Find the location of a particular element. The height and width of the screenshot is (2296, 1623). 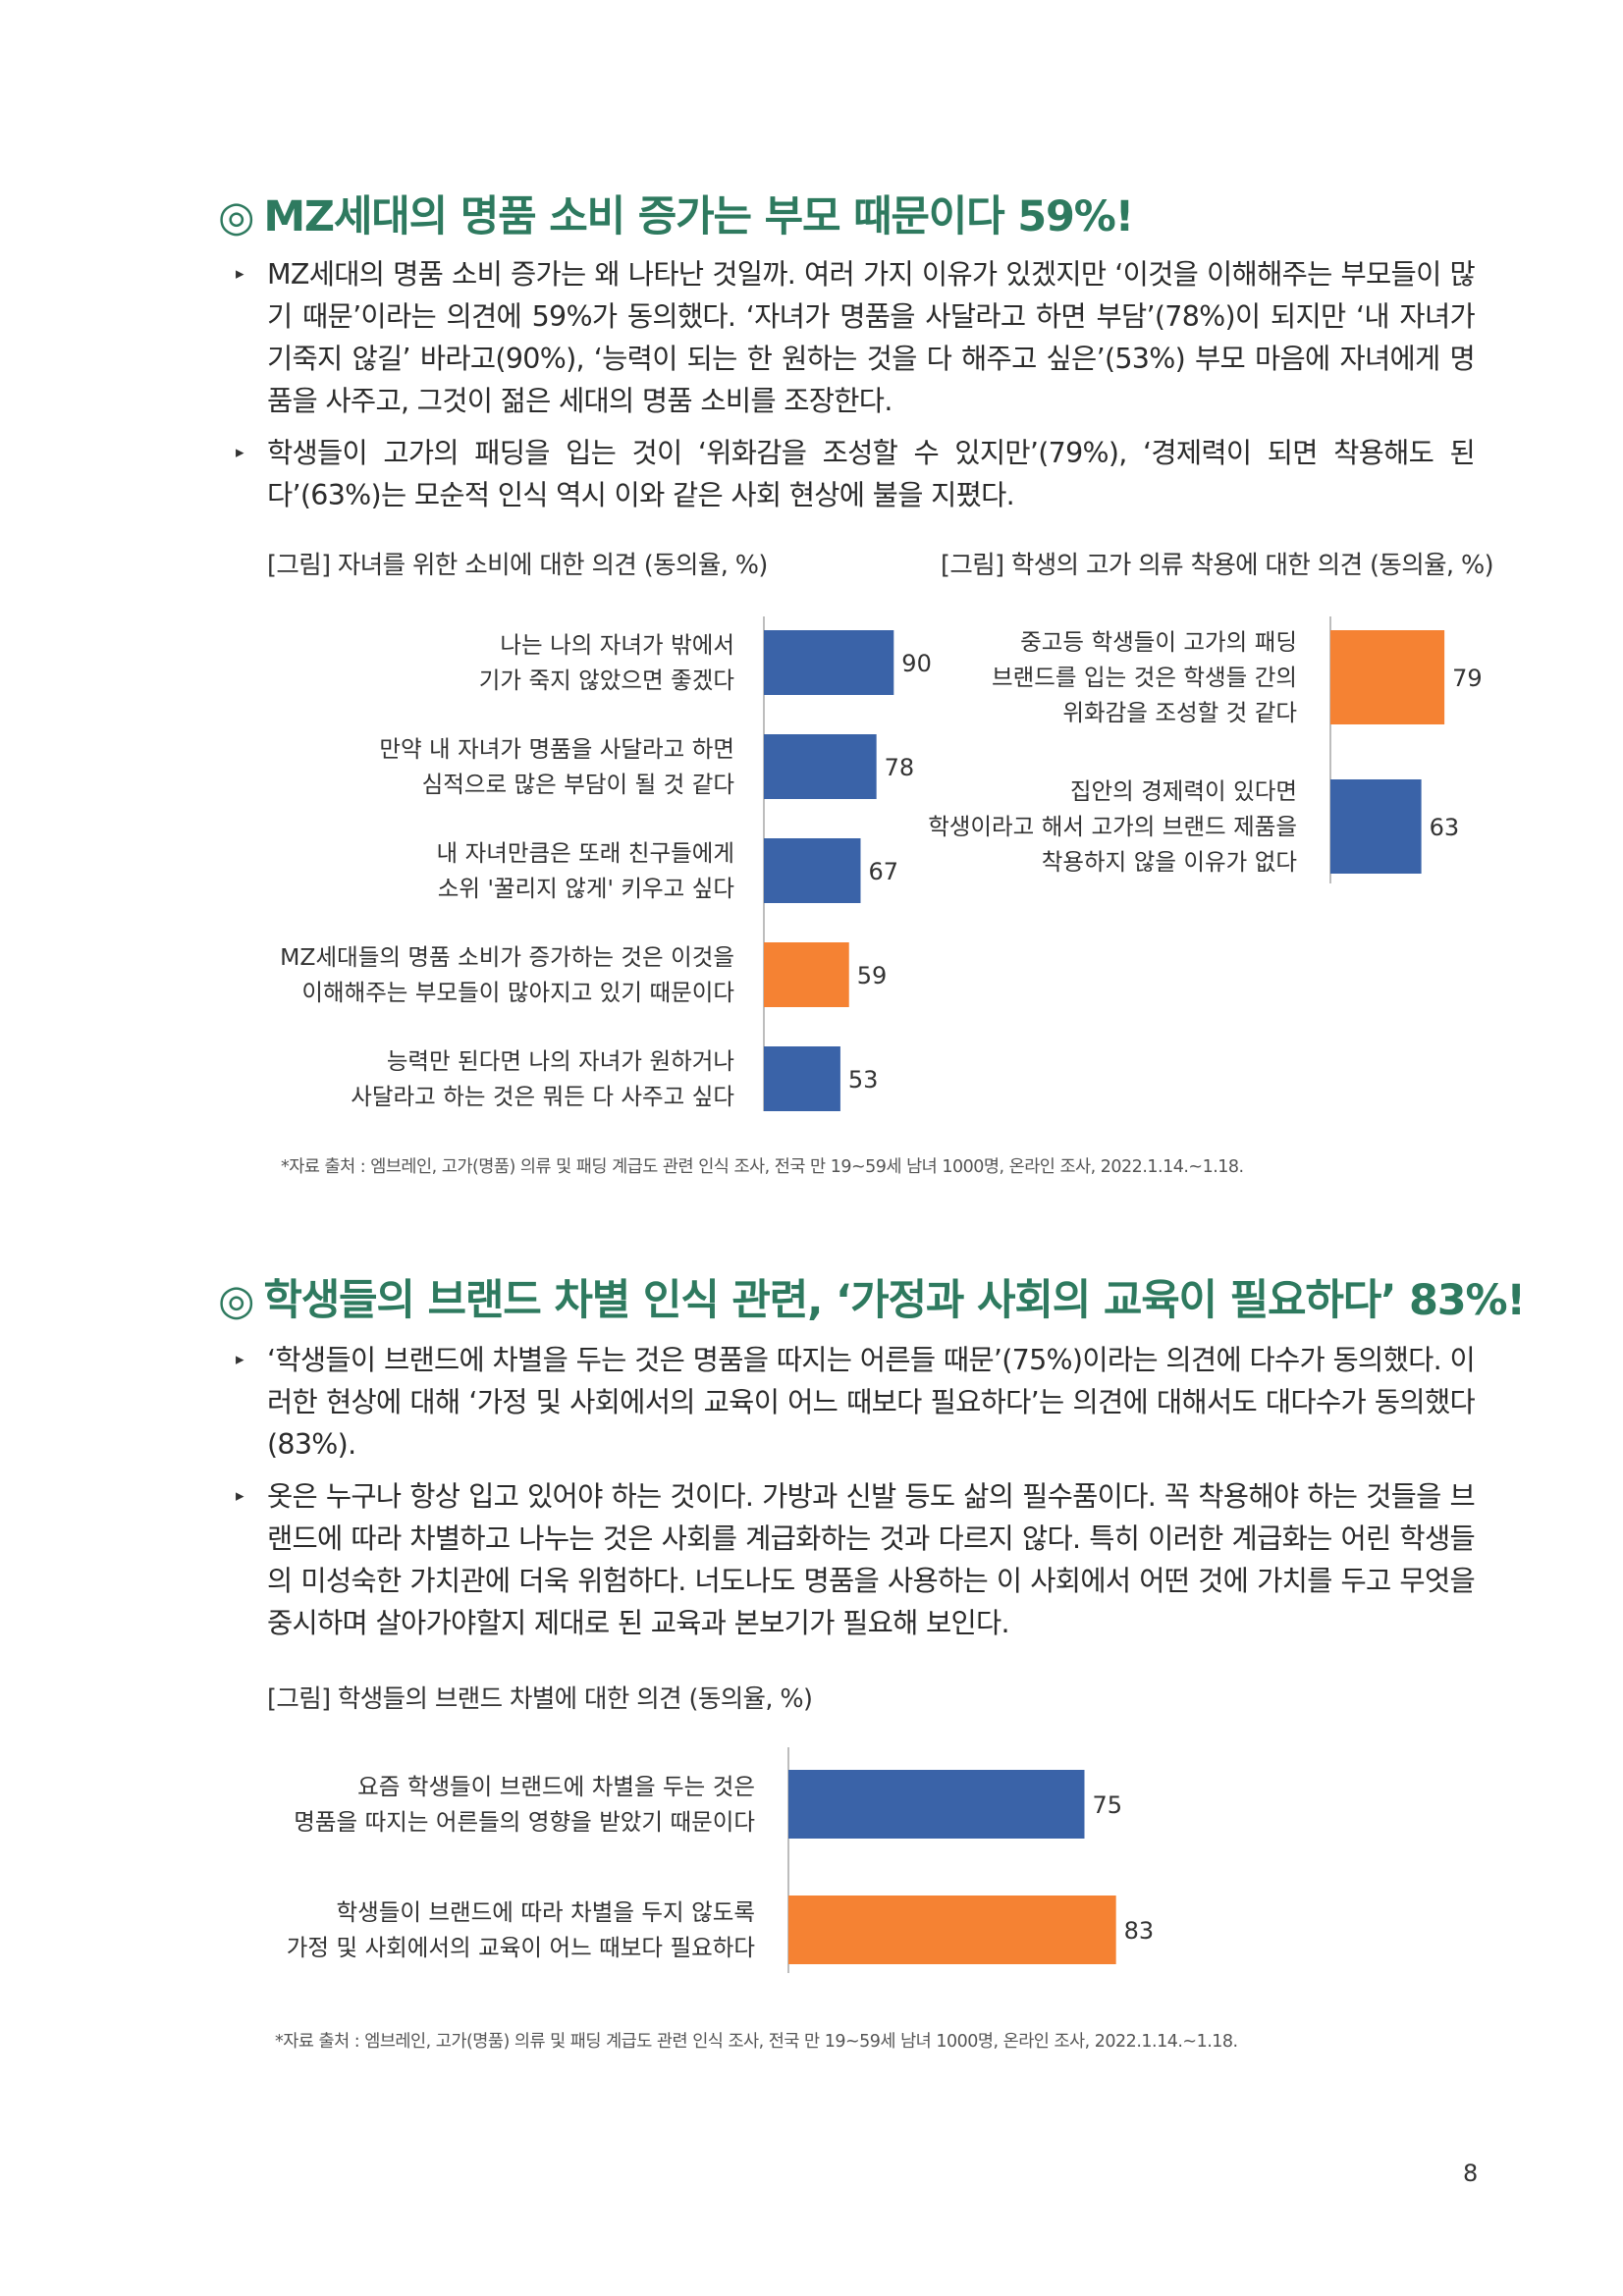

chart1-value-label-2: 63 is located at coordinates (1445, 827).